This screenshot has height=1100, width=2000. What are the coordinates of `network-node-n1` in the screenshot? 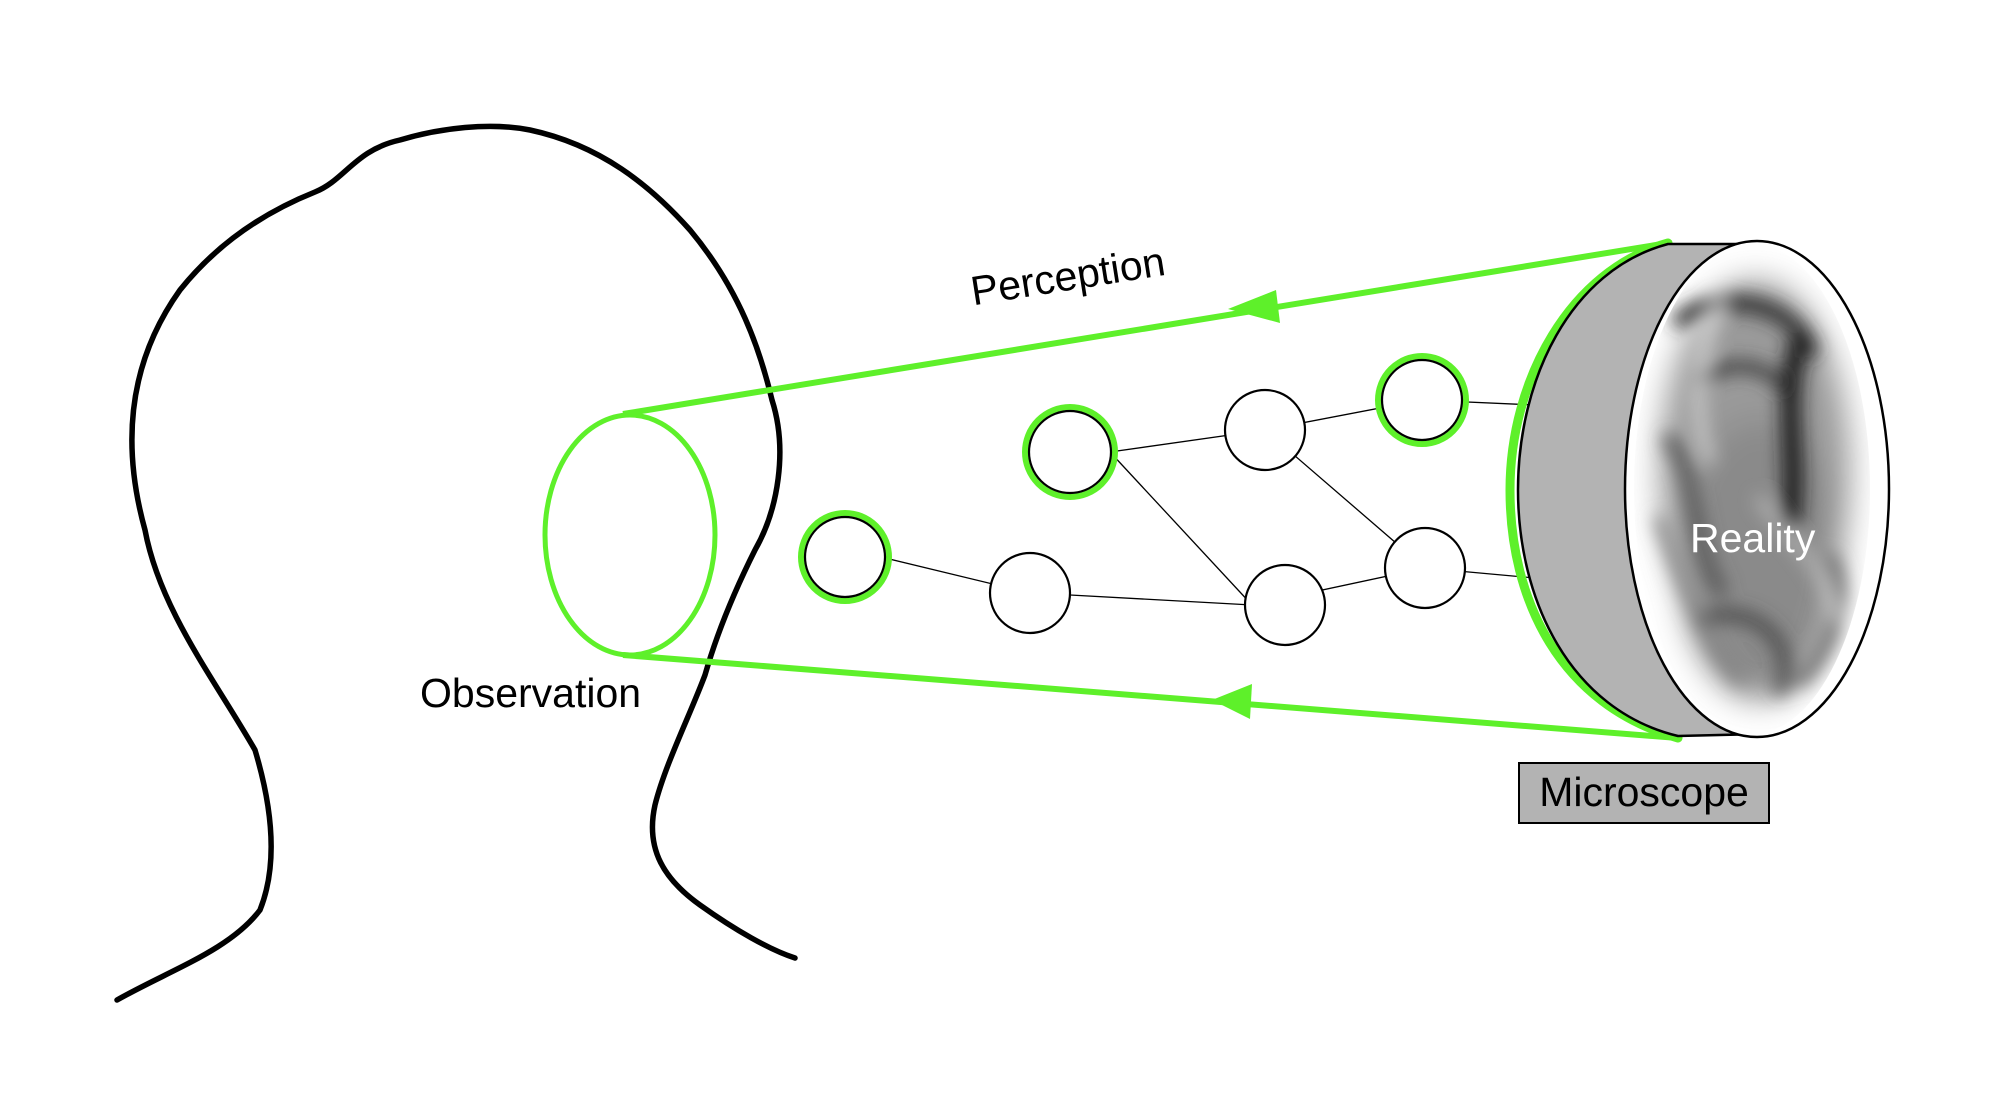 It's located at (845, 557).